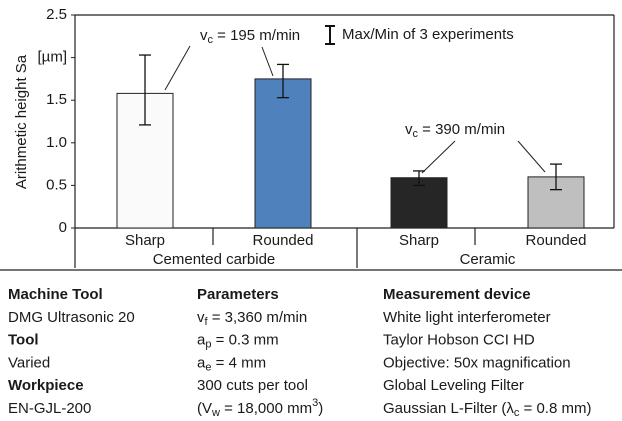 The width and height of the screenshot is (622, 421). What do you see at coordinates (555, 408) in the screenshot?
I see `text-part: = 0.8 mm)` at bounding box center [555, 408].